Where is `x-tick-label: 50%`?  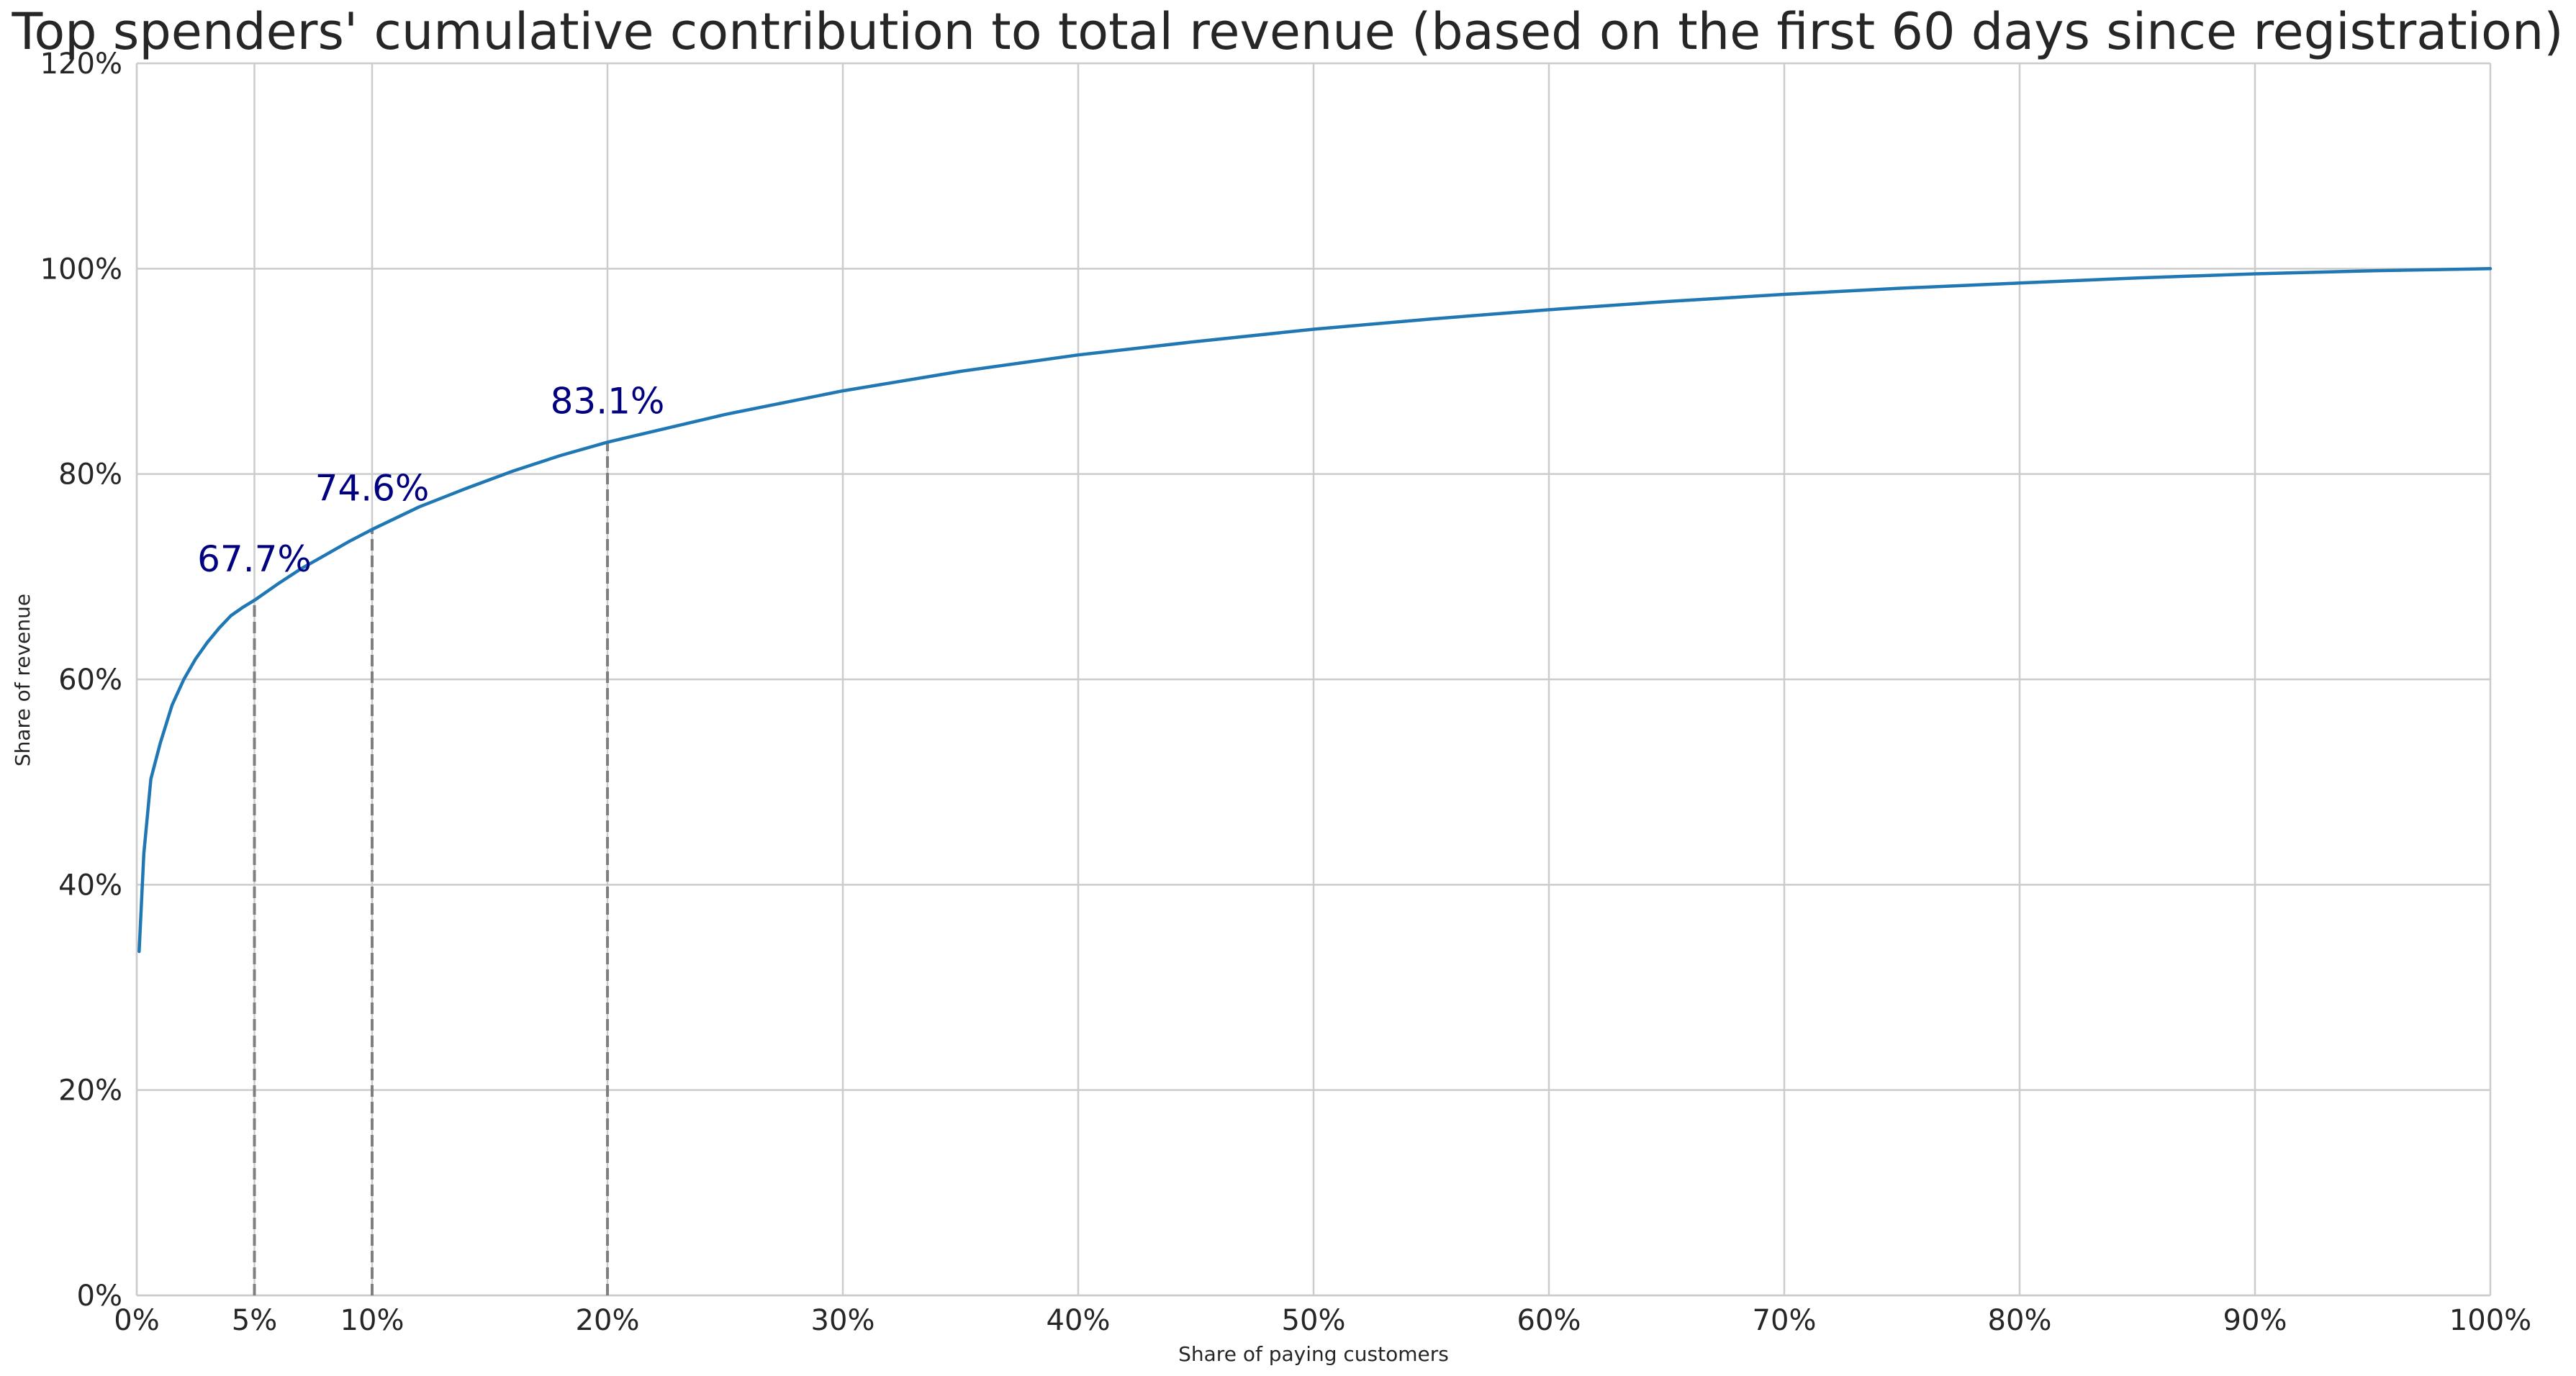 x-tick-label: 50% is located at coordinates (1314, 1320).